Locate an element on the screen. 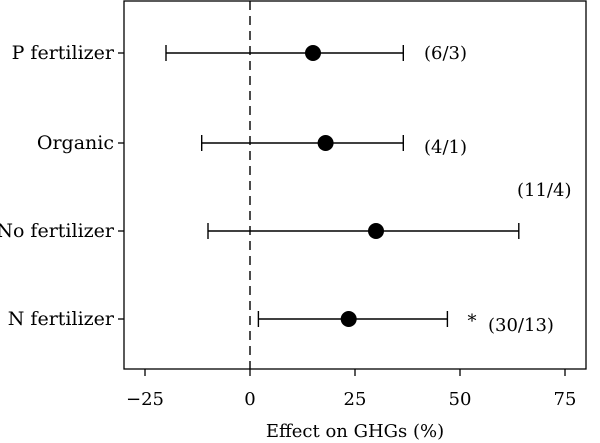  significance-marker: * is located at coordinates (472, 321).